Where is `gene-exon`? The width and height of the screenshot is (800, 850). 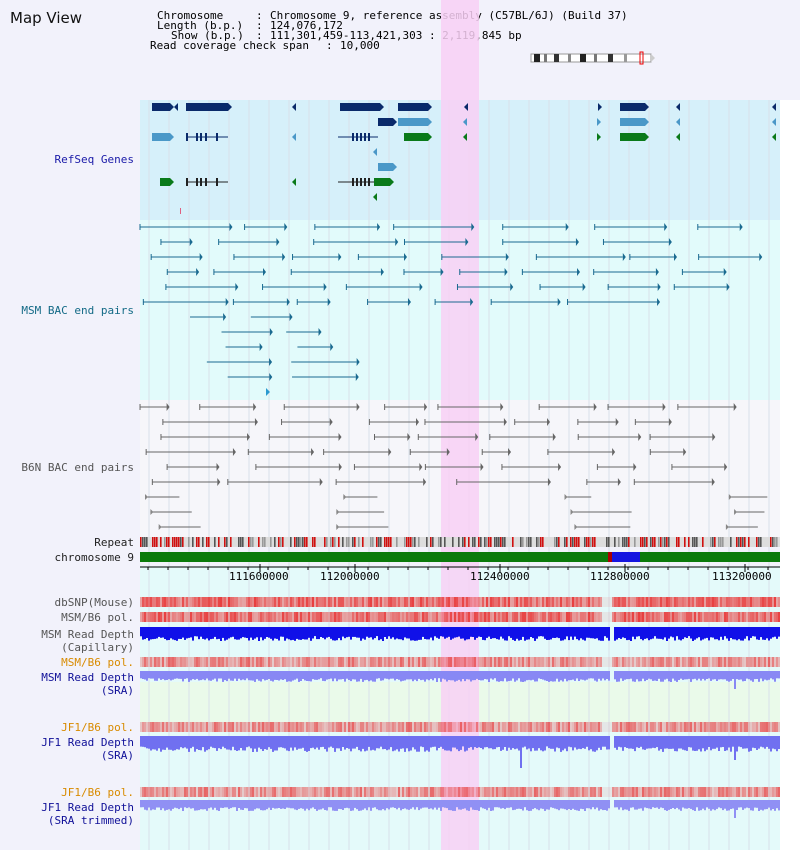 gene-exon is located at coordinates (201, 137).